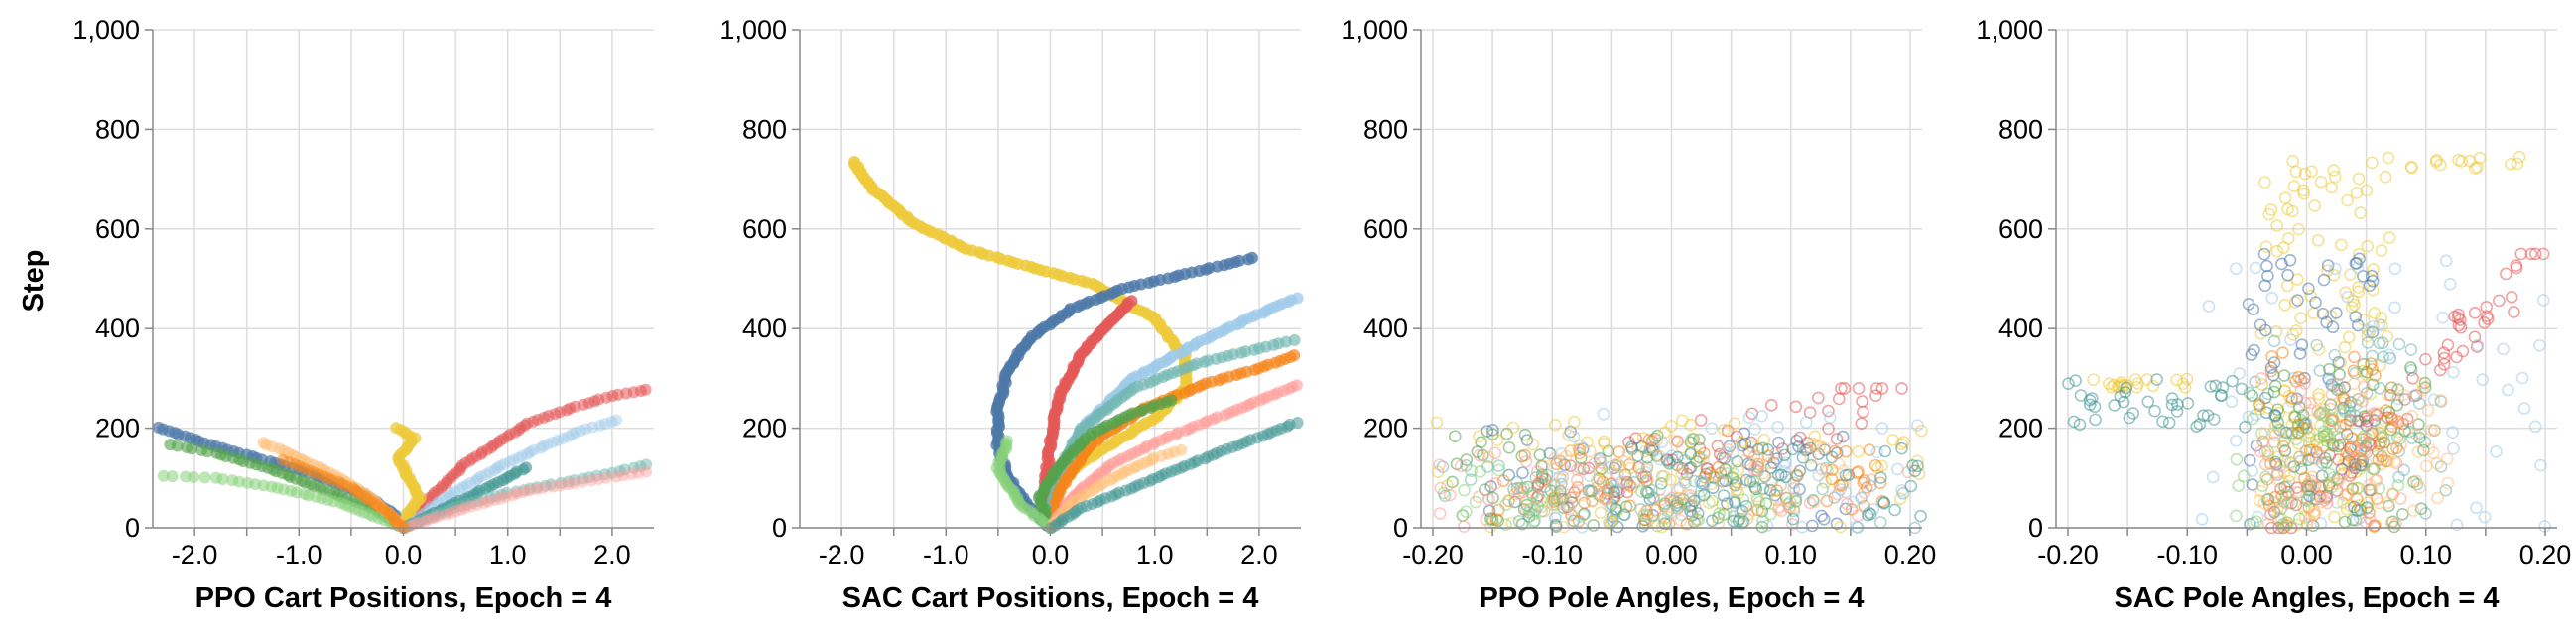  What do you see at coordinates (404, 598) in the screenshot?
I see `x-axis-title: PPO Cart Positions, Epoch = 4` at bounding box center [404, 598].